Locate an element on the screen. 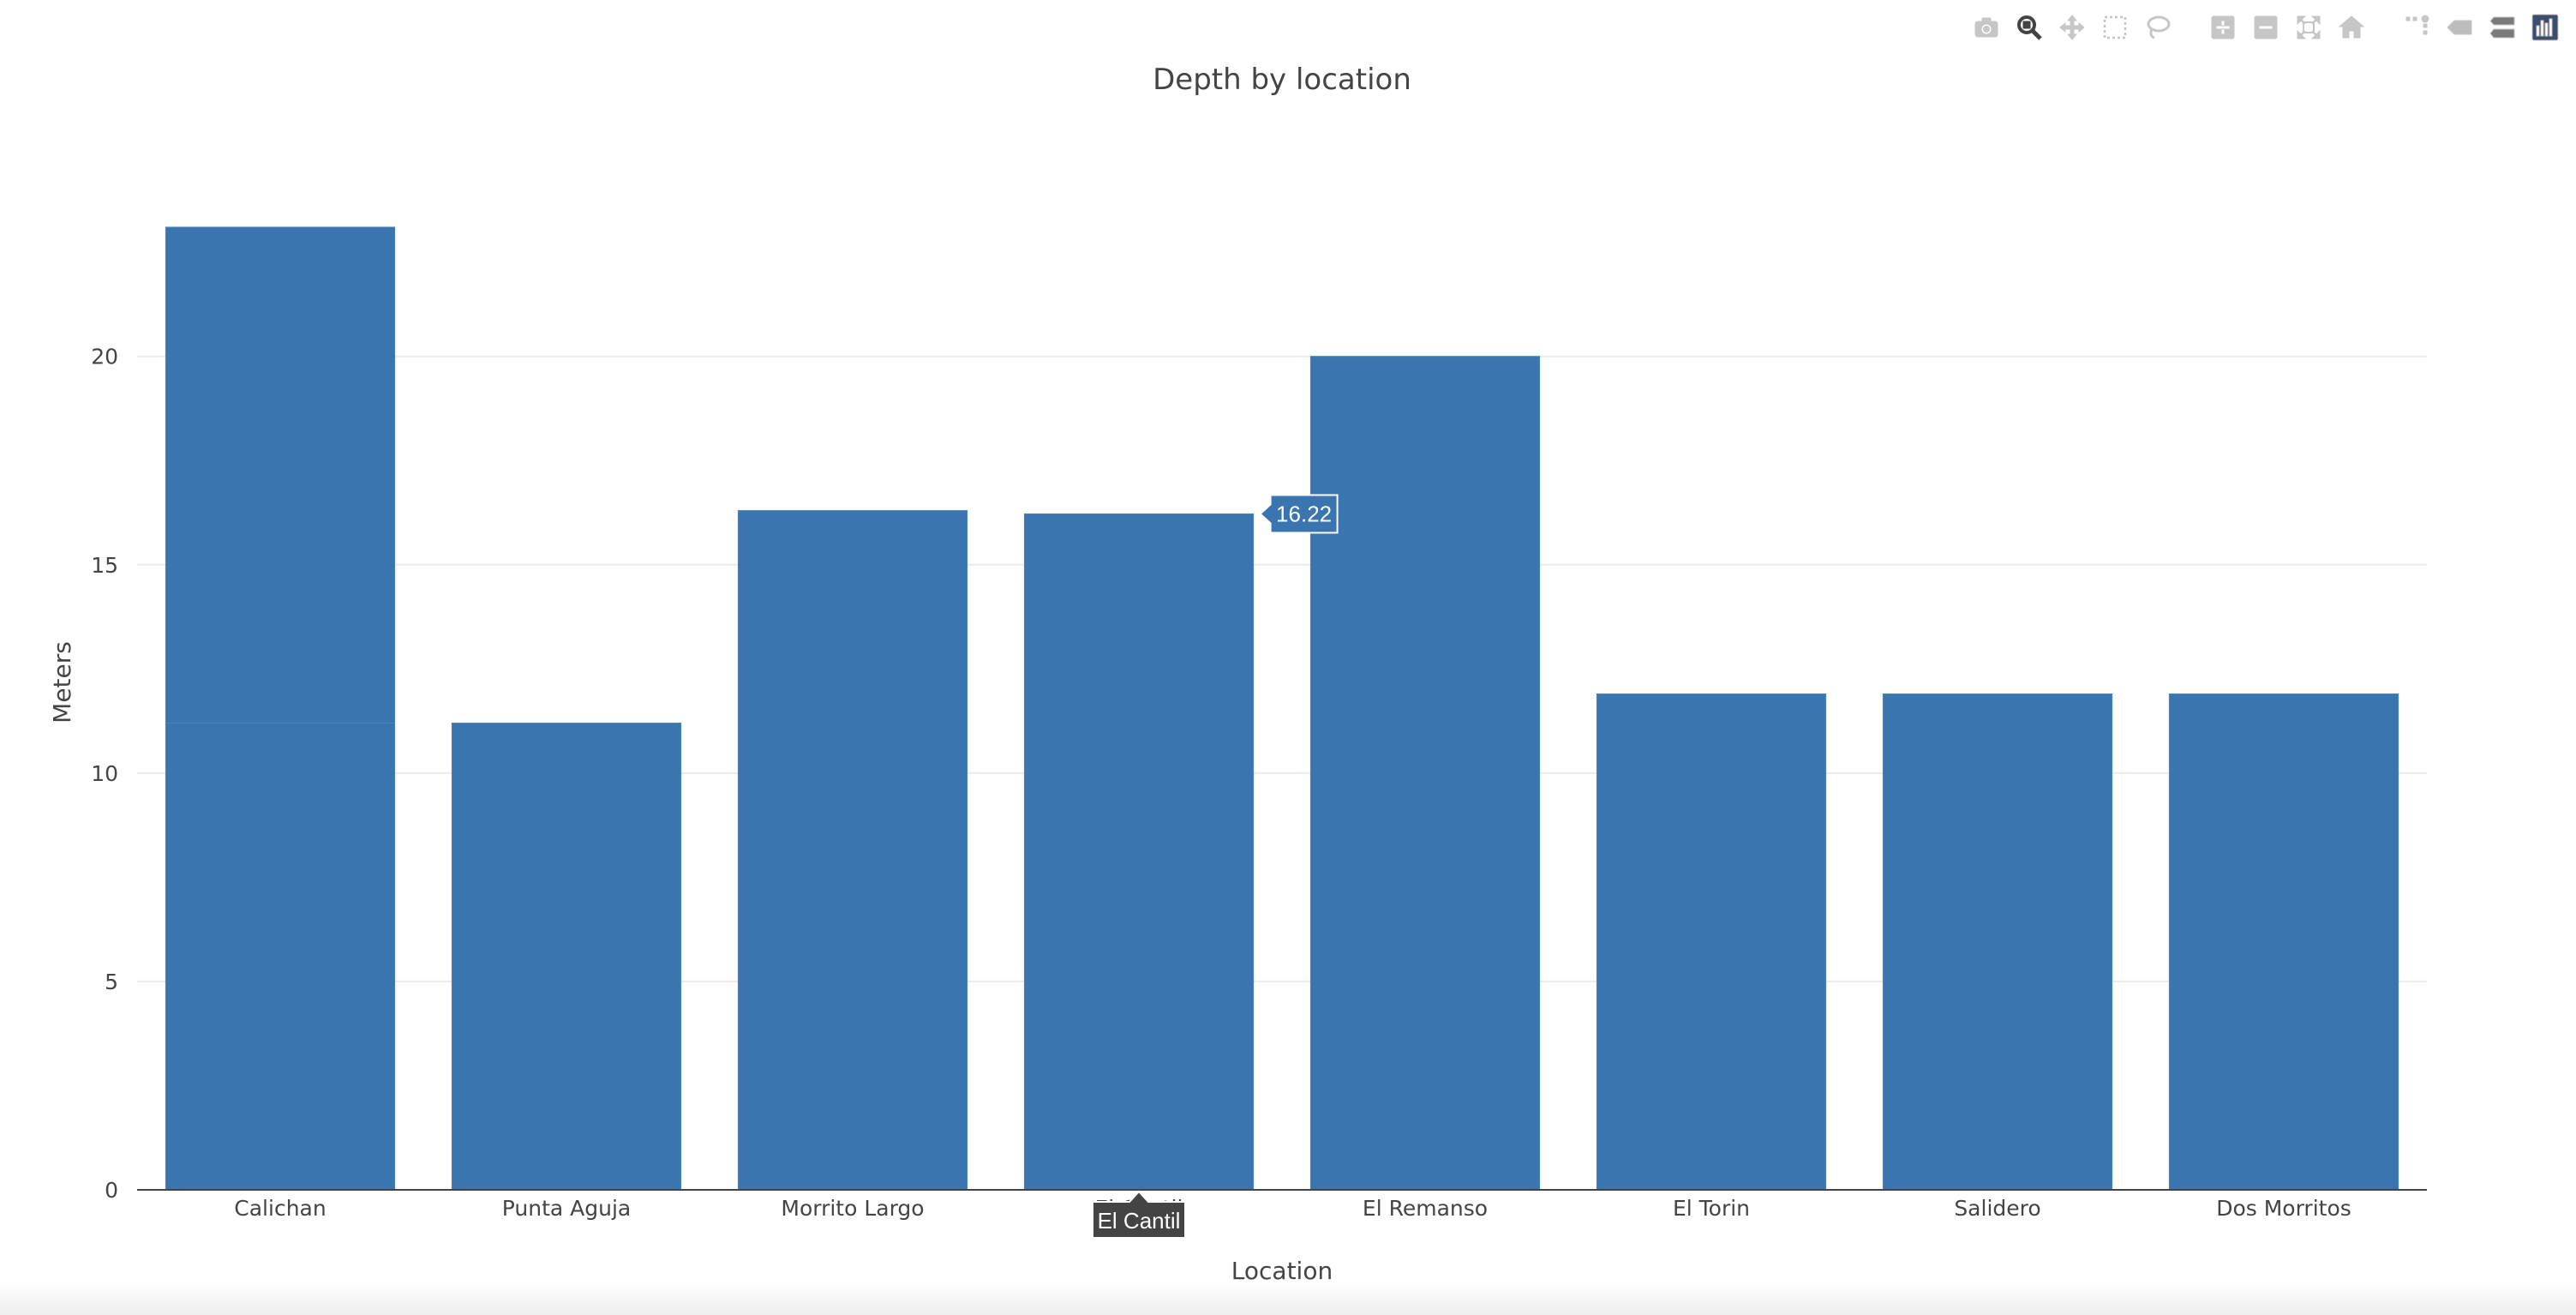 The width and height of the screenshot is (2576, 1315). pan-icon is located at coordinates (2072, 27).